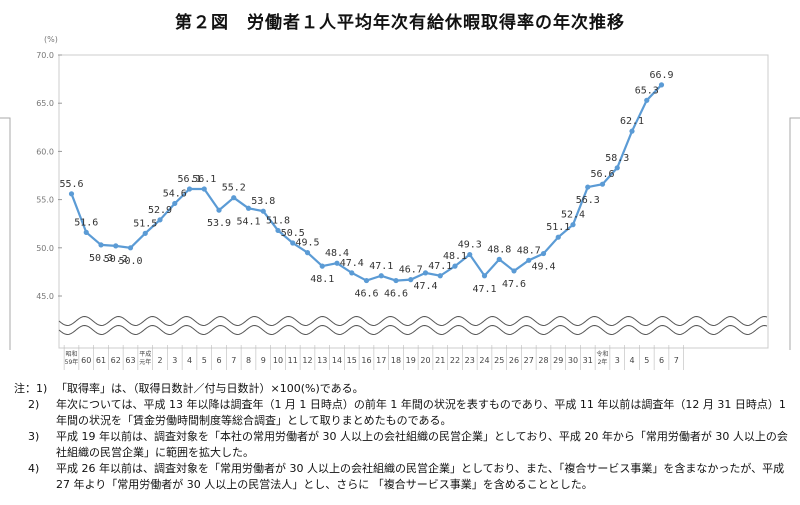  What do you see at coordinates (101, 258) in the screenshot?
I see `data-label: 50.3` at bounding box center [101, 258].